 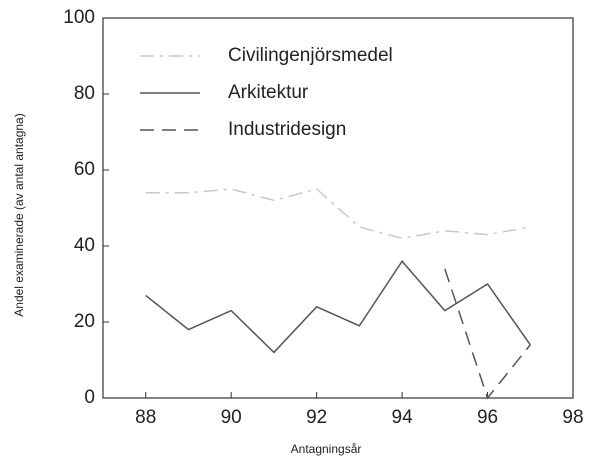 What do you see at coordinates (84, 321) in the screenshot?
I see `y-tick-label: 20` at bounding box center [84, 321].